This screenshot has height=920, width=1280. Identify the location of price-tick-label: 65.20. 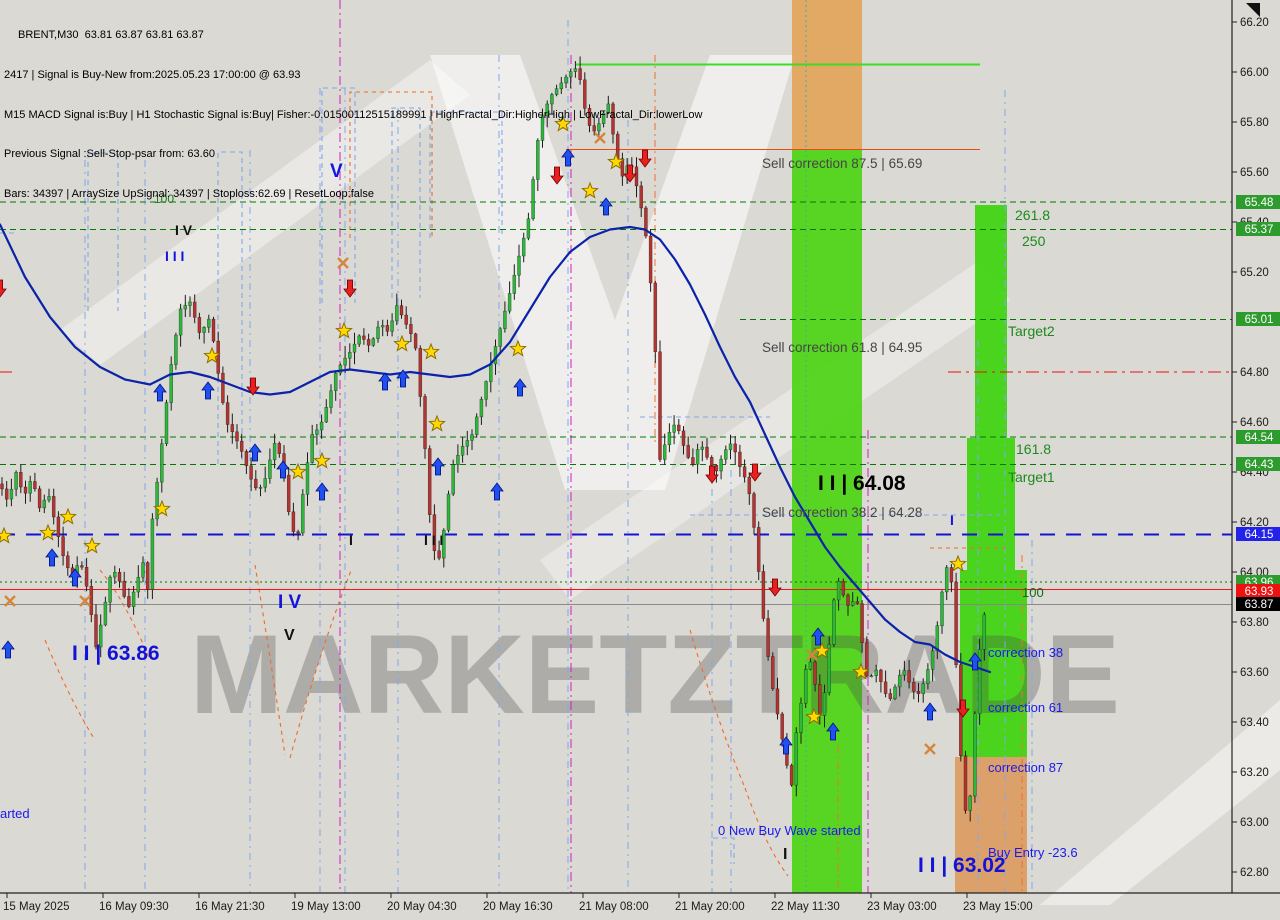
(1254, 273).